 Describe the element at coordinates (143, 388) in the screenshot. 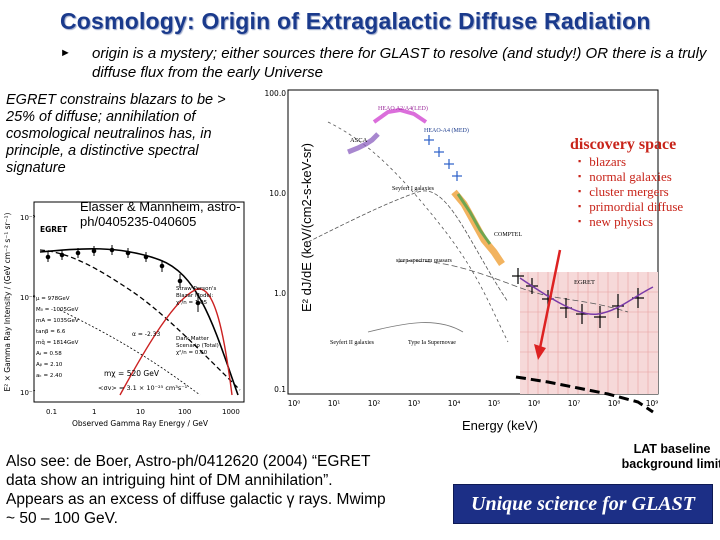

I see `sigma-label: <σv> = 3.1 × 10⁻²⁵ cm³s⁻¹` at that location.